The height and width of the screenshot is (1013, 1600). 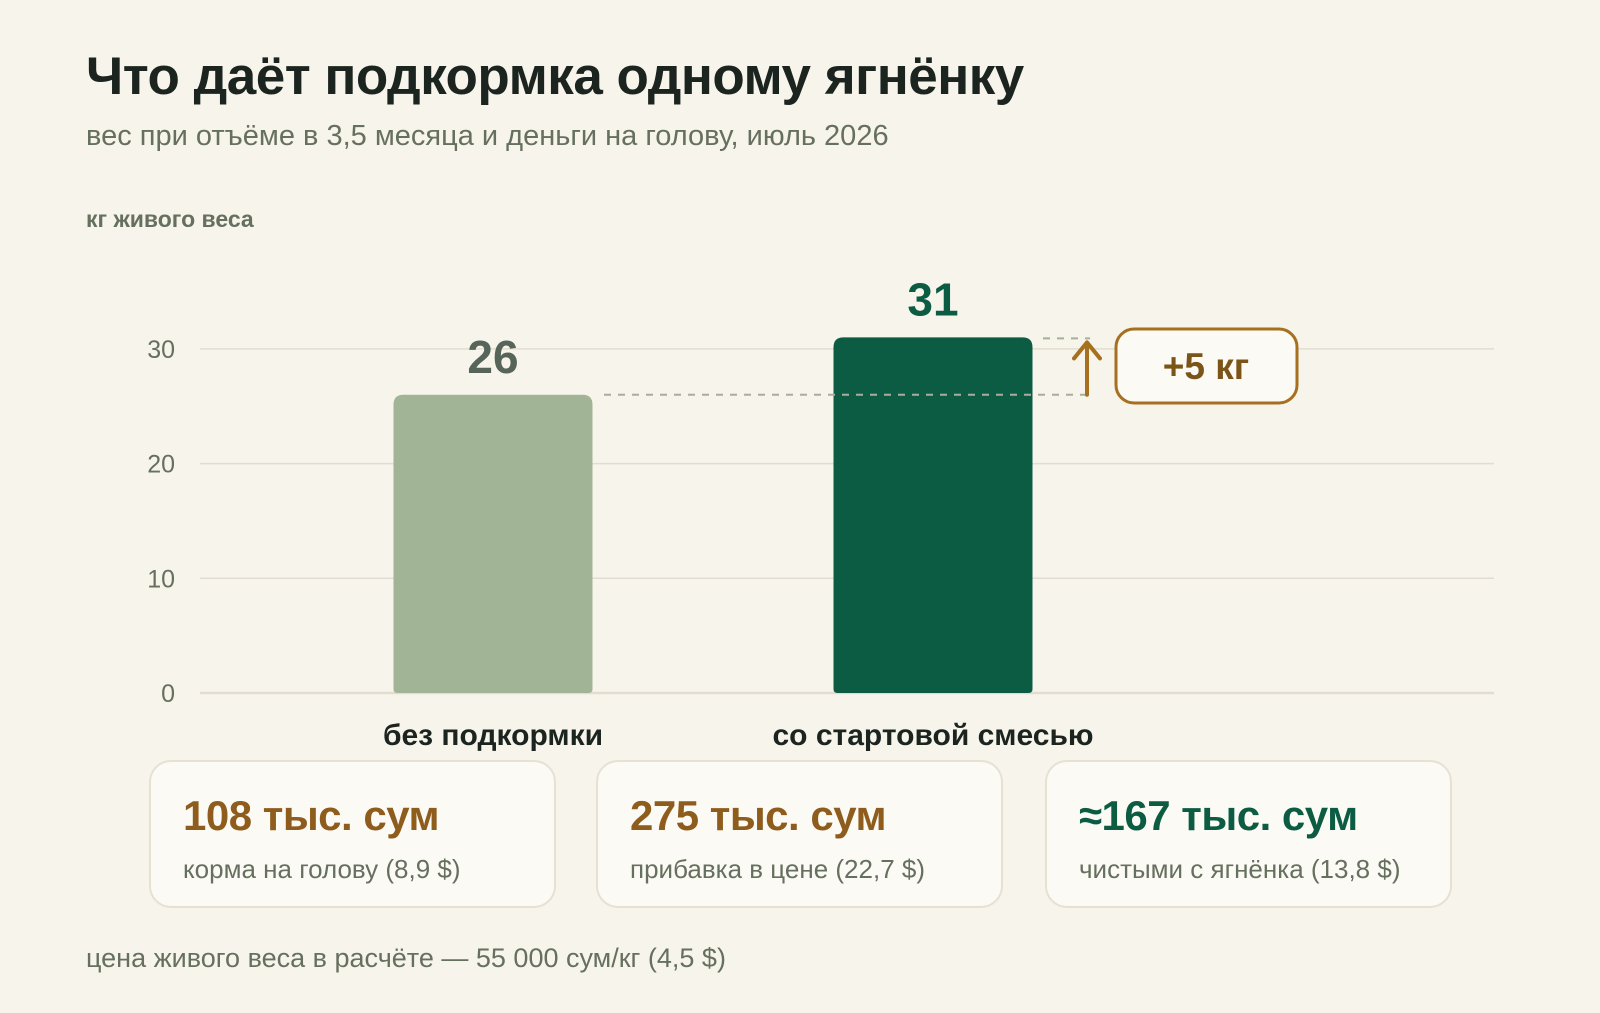 I want to click on y-tick-label: 30, so click(x=161, y=350).